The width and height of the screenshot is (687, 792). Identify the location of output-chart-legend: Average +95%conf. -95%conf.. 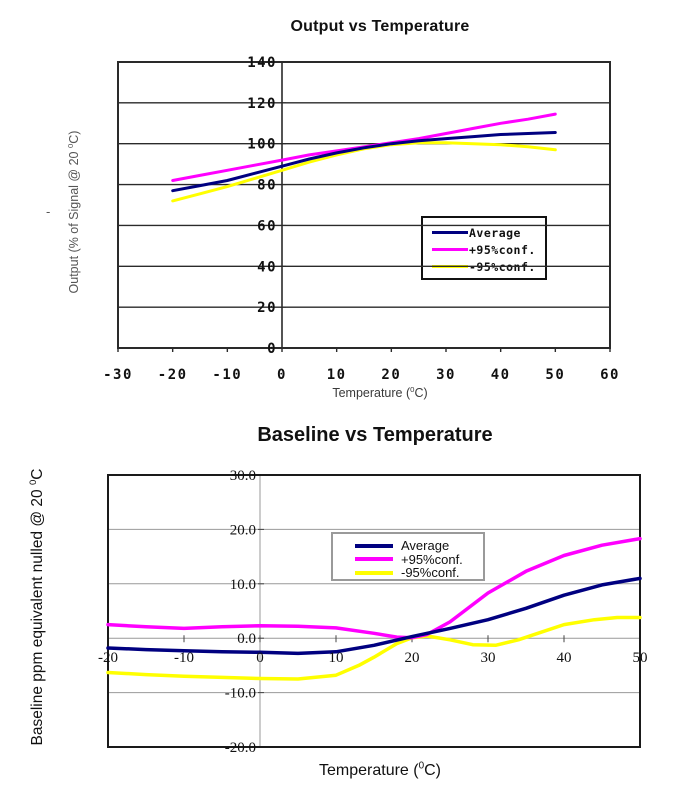
(484, 248).